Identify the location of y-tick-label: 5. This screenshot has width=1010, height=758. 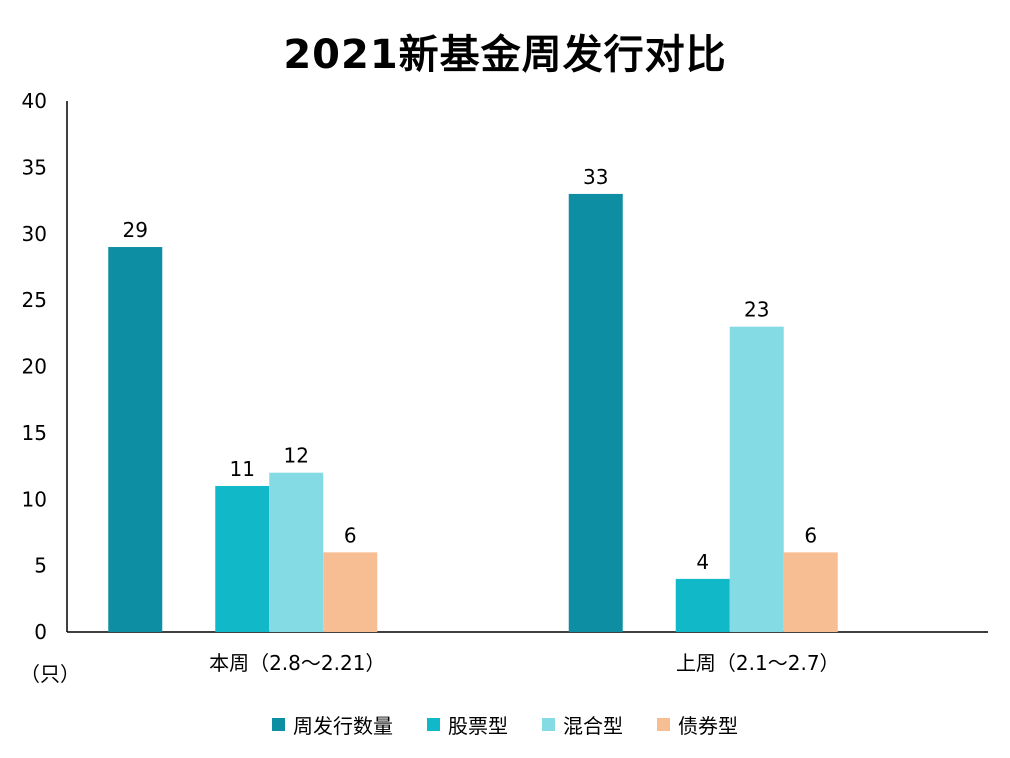
(40, 566).